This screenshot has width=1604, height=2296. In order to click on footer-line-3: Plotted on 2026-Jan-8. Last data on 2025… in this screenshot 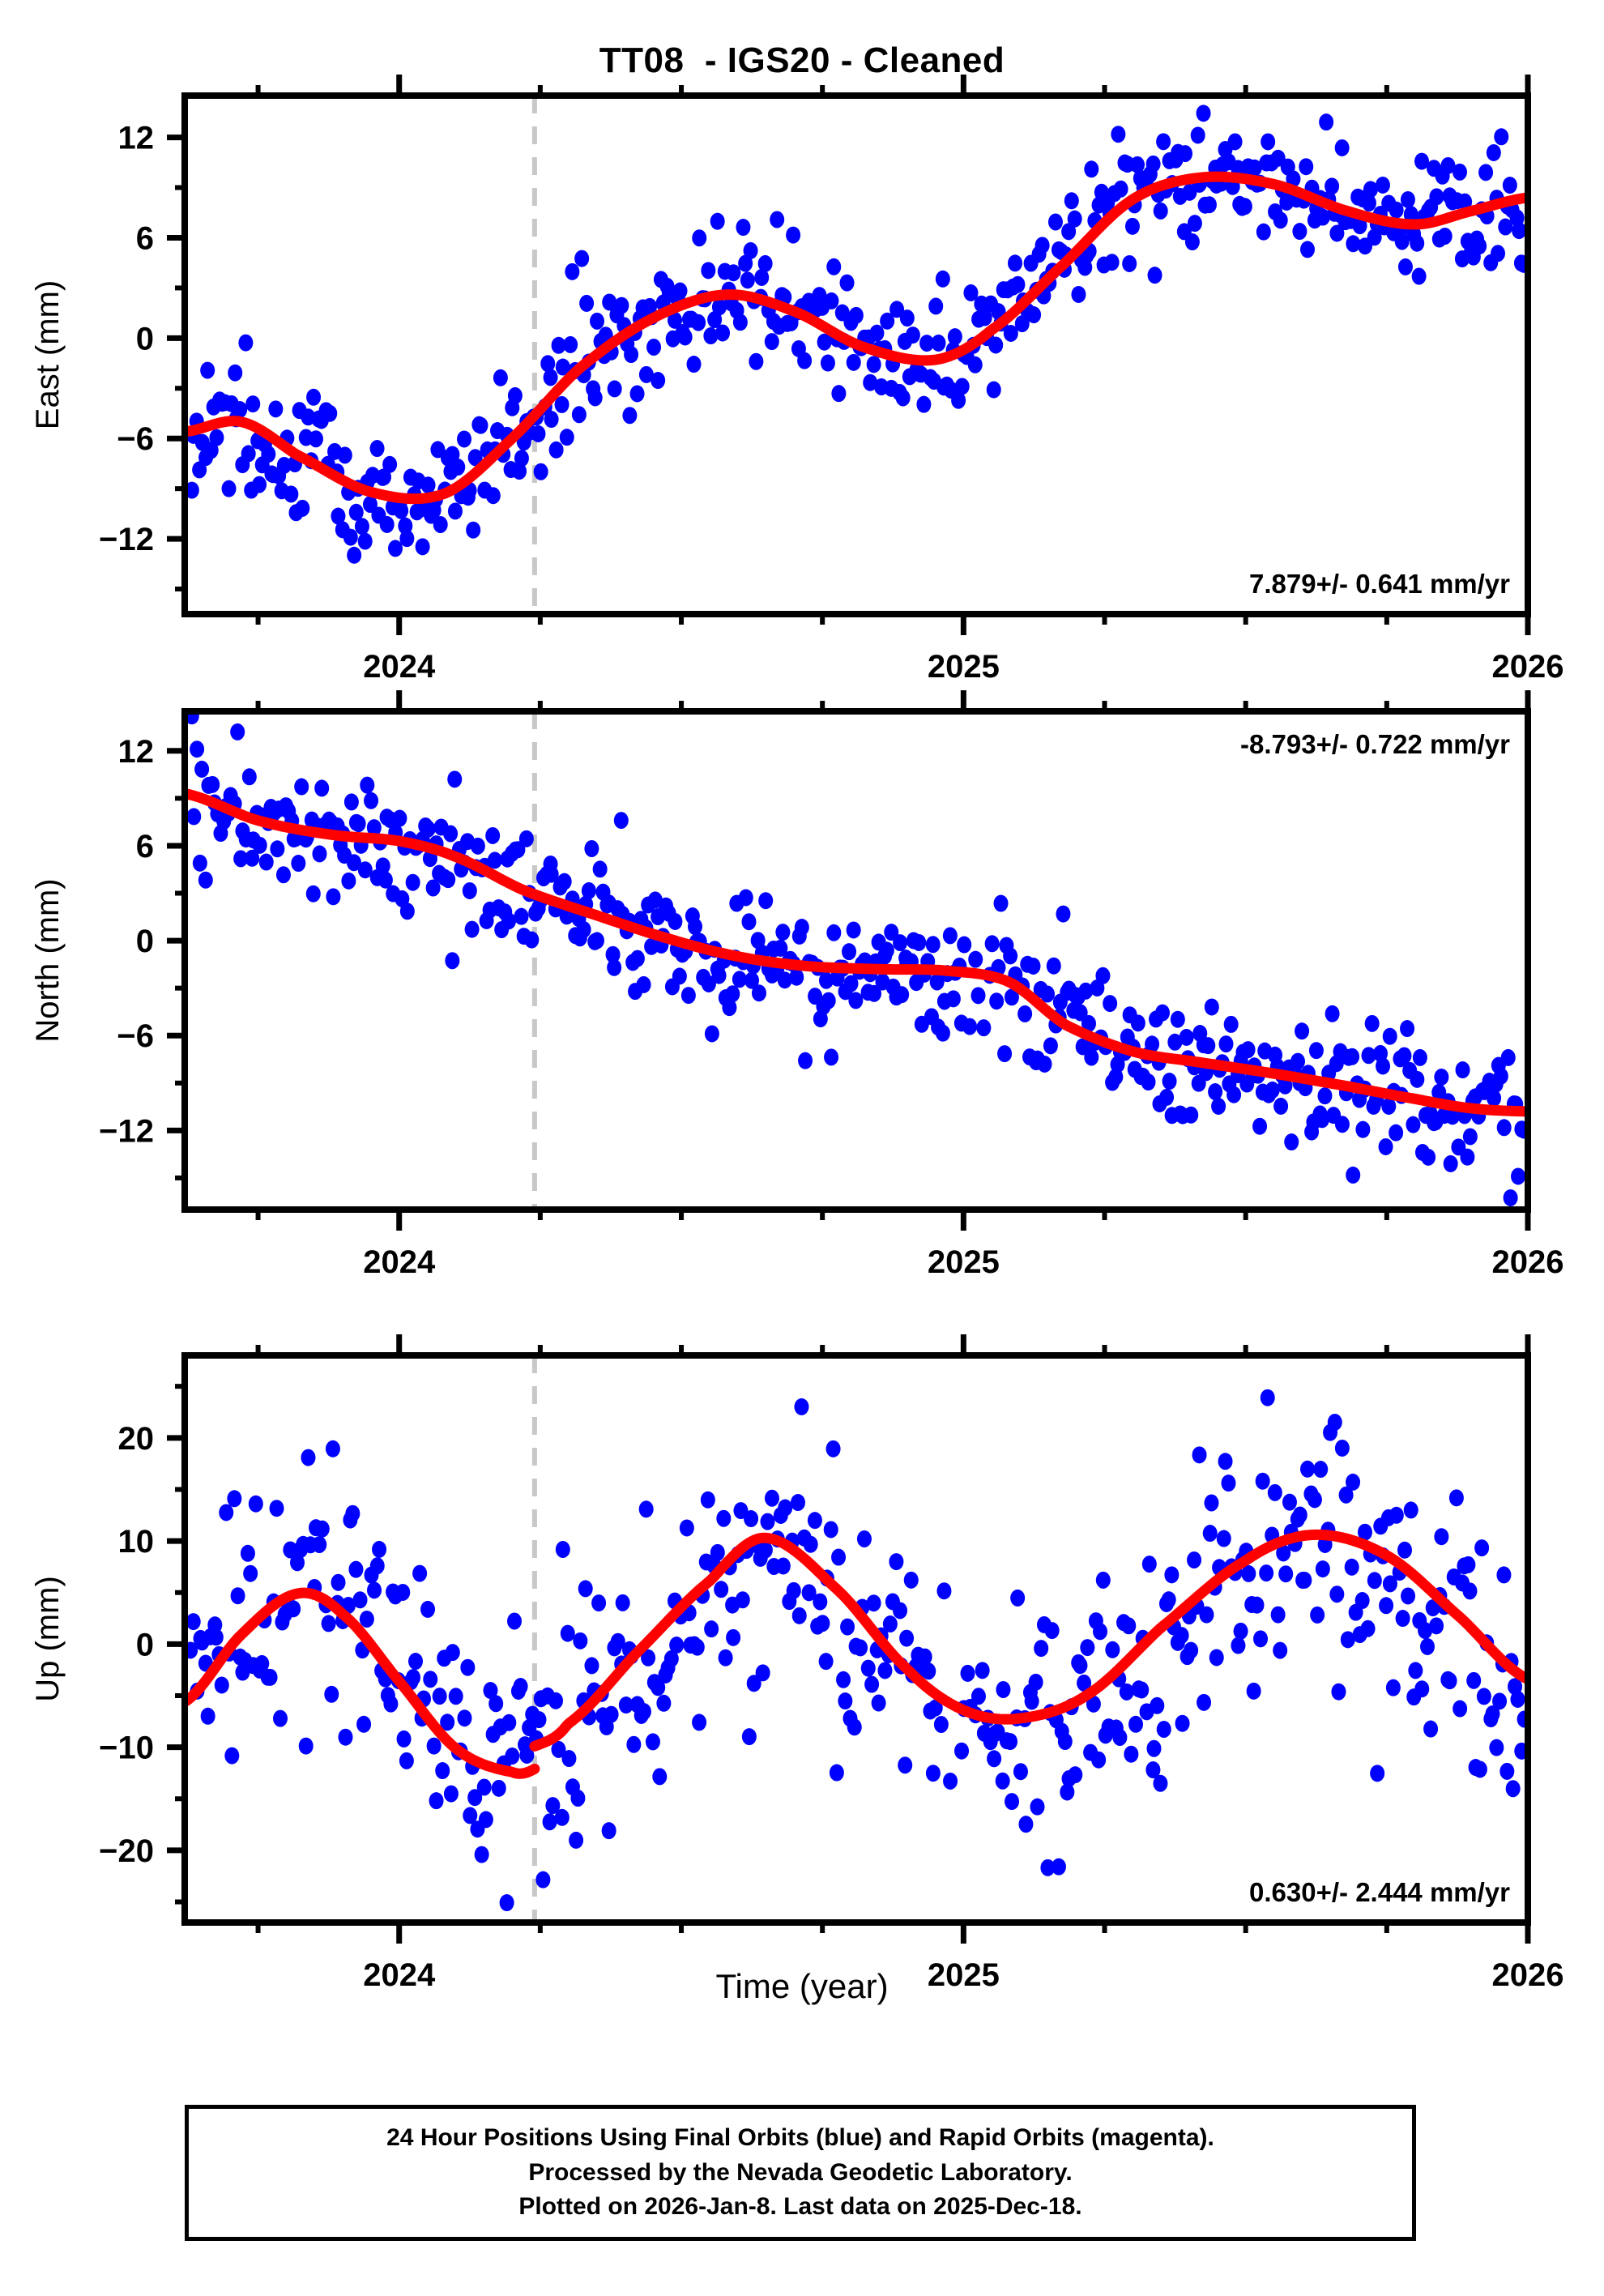, I will do `click(800, 2207)`.